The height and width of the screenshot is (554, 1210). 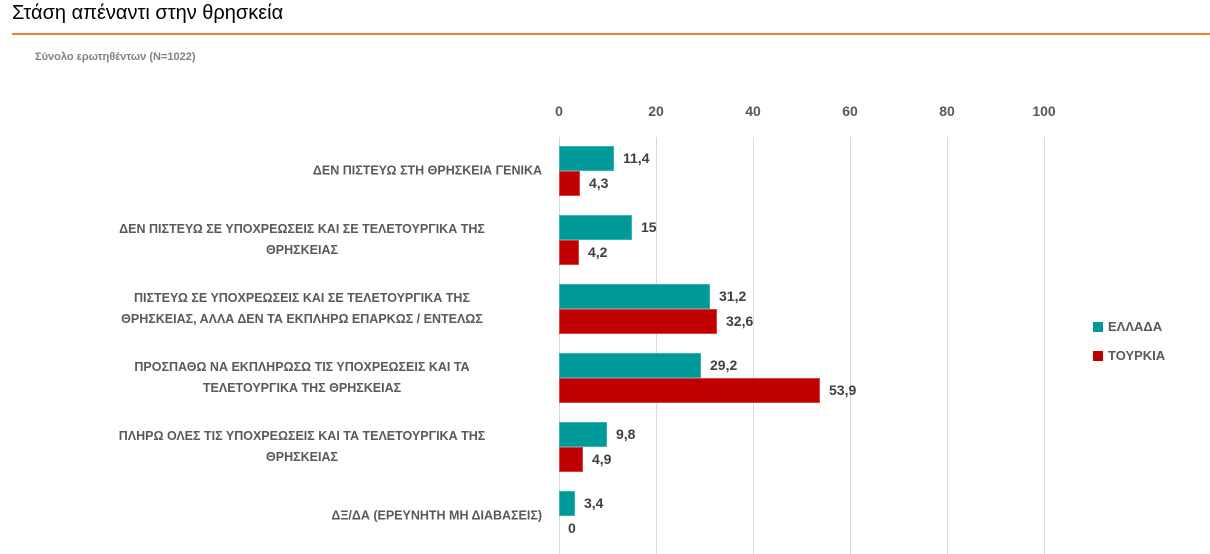 What do you see at coordinates (740, 321) in the screenshot?
I see `data-label: 32,6` at bounding box center [740, 321].